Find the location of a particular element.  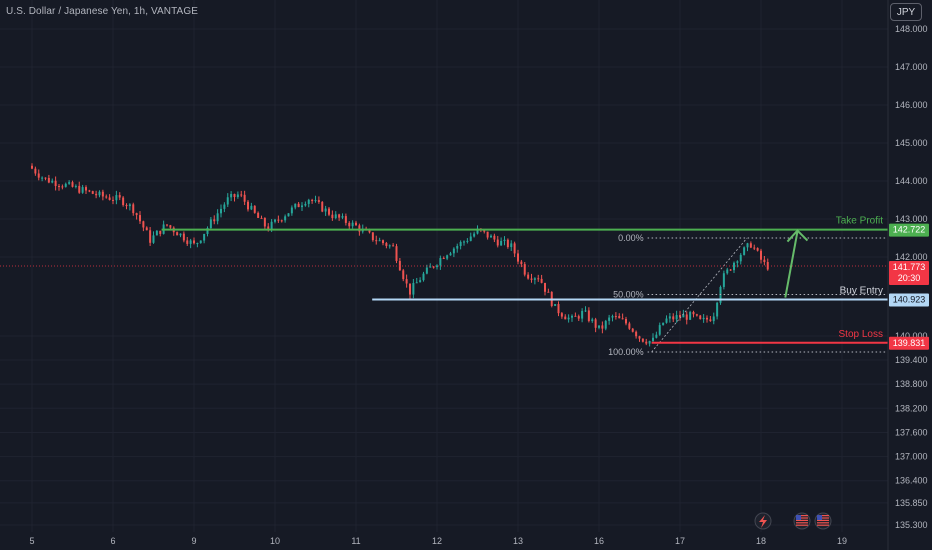

price-tick-label: 137.600 is located at coordinates (911, 432).